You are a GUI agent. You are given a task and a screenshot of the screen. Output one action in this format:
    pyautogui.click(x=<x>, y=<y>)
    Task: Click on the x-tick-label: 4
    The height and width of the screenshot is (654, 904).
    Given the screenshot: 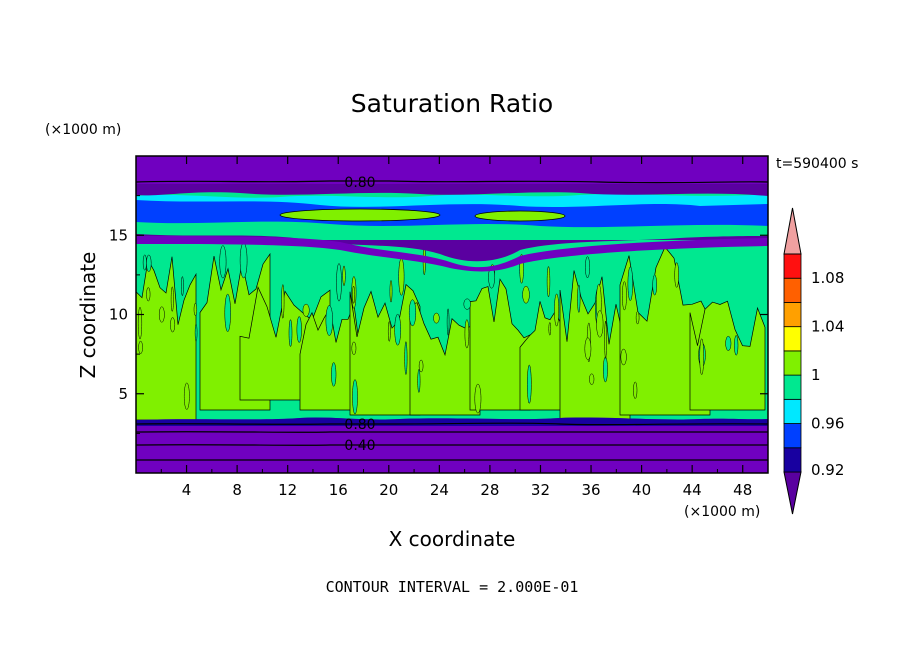 What is the action you would take?
    pyautogui.click(x=187, y=490)
    